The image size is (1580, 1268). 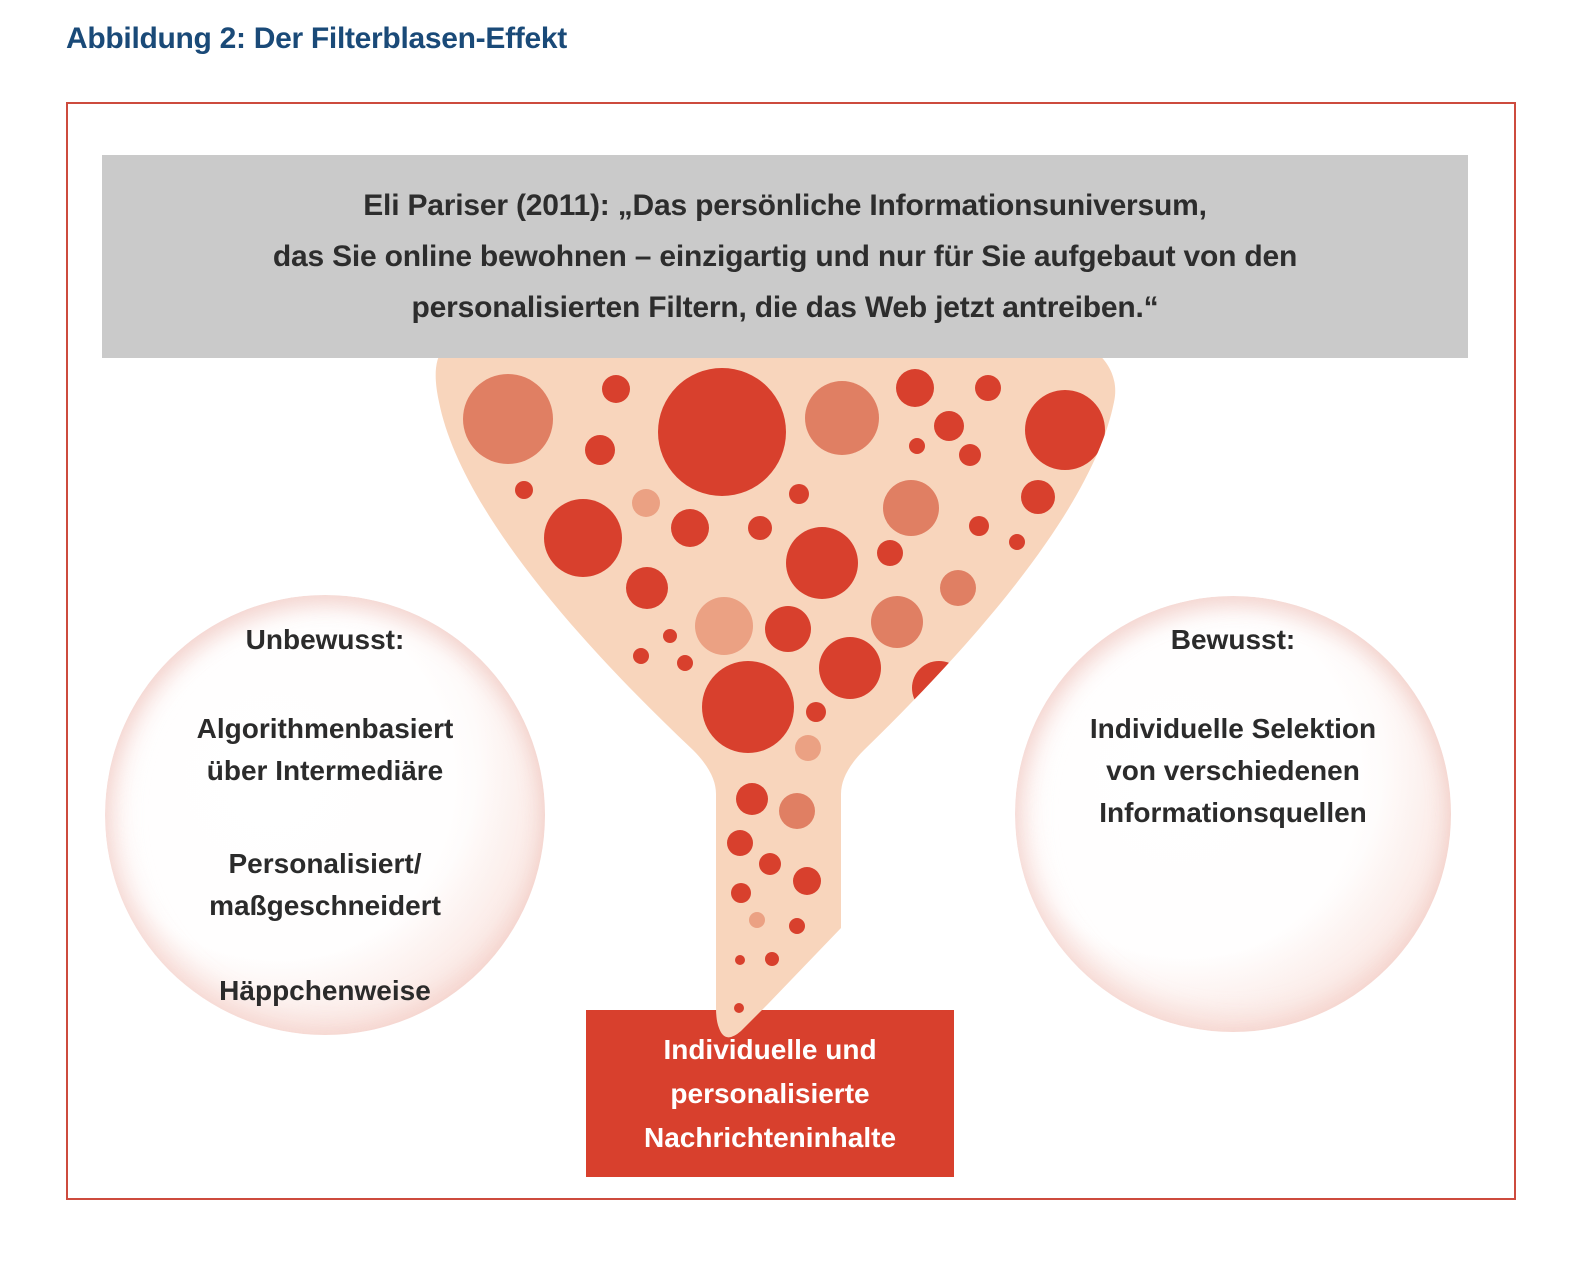 What do you see at coordinates (325, 884) in the screenshot?
I see `unconscious-item-2: Personalisiert/maßgeschneidert` at bounding box center [325, 884].